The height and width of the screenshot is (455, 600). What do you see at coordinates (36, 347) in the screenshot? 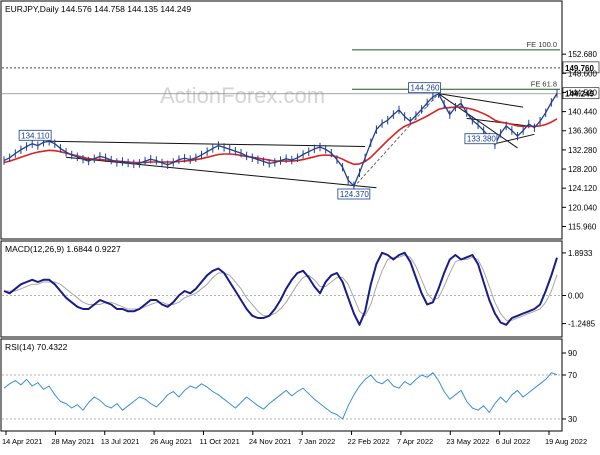
I see `rsi-title: RSI(14) 70.4322` at bounding box center [36, 347].